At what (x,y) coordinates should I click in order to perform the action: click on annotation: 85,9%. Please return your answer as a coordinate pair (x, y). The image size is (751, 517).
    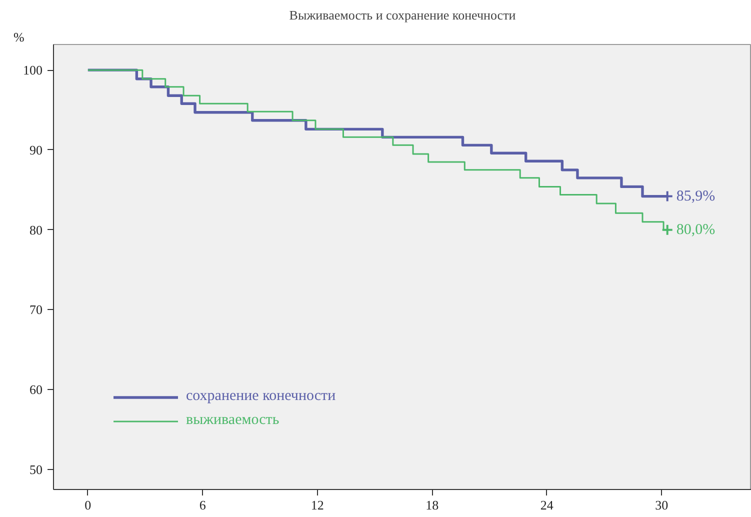
    Looking at the image, I should click on (696, 196).